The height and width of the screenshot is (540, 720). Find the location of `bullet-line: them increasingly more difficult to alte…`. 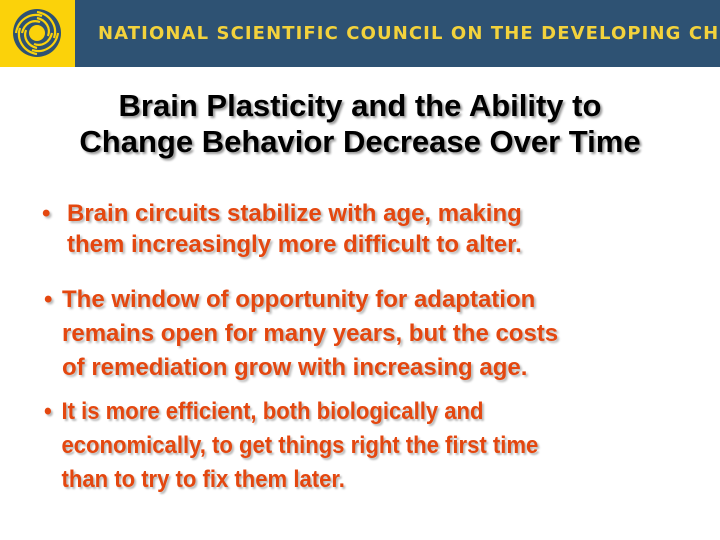

bullet-line: them increasingly more difficult to alte… is located at coordinates (294, 244).